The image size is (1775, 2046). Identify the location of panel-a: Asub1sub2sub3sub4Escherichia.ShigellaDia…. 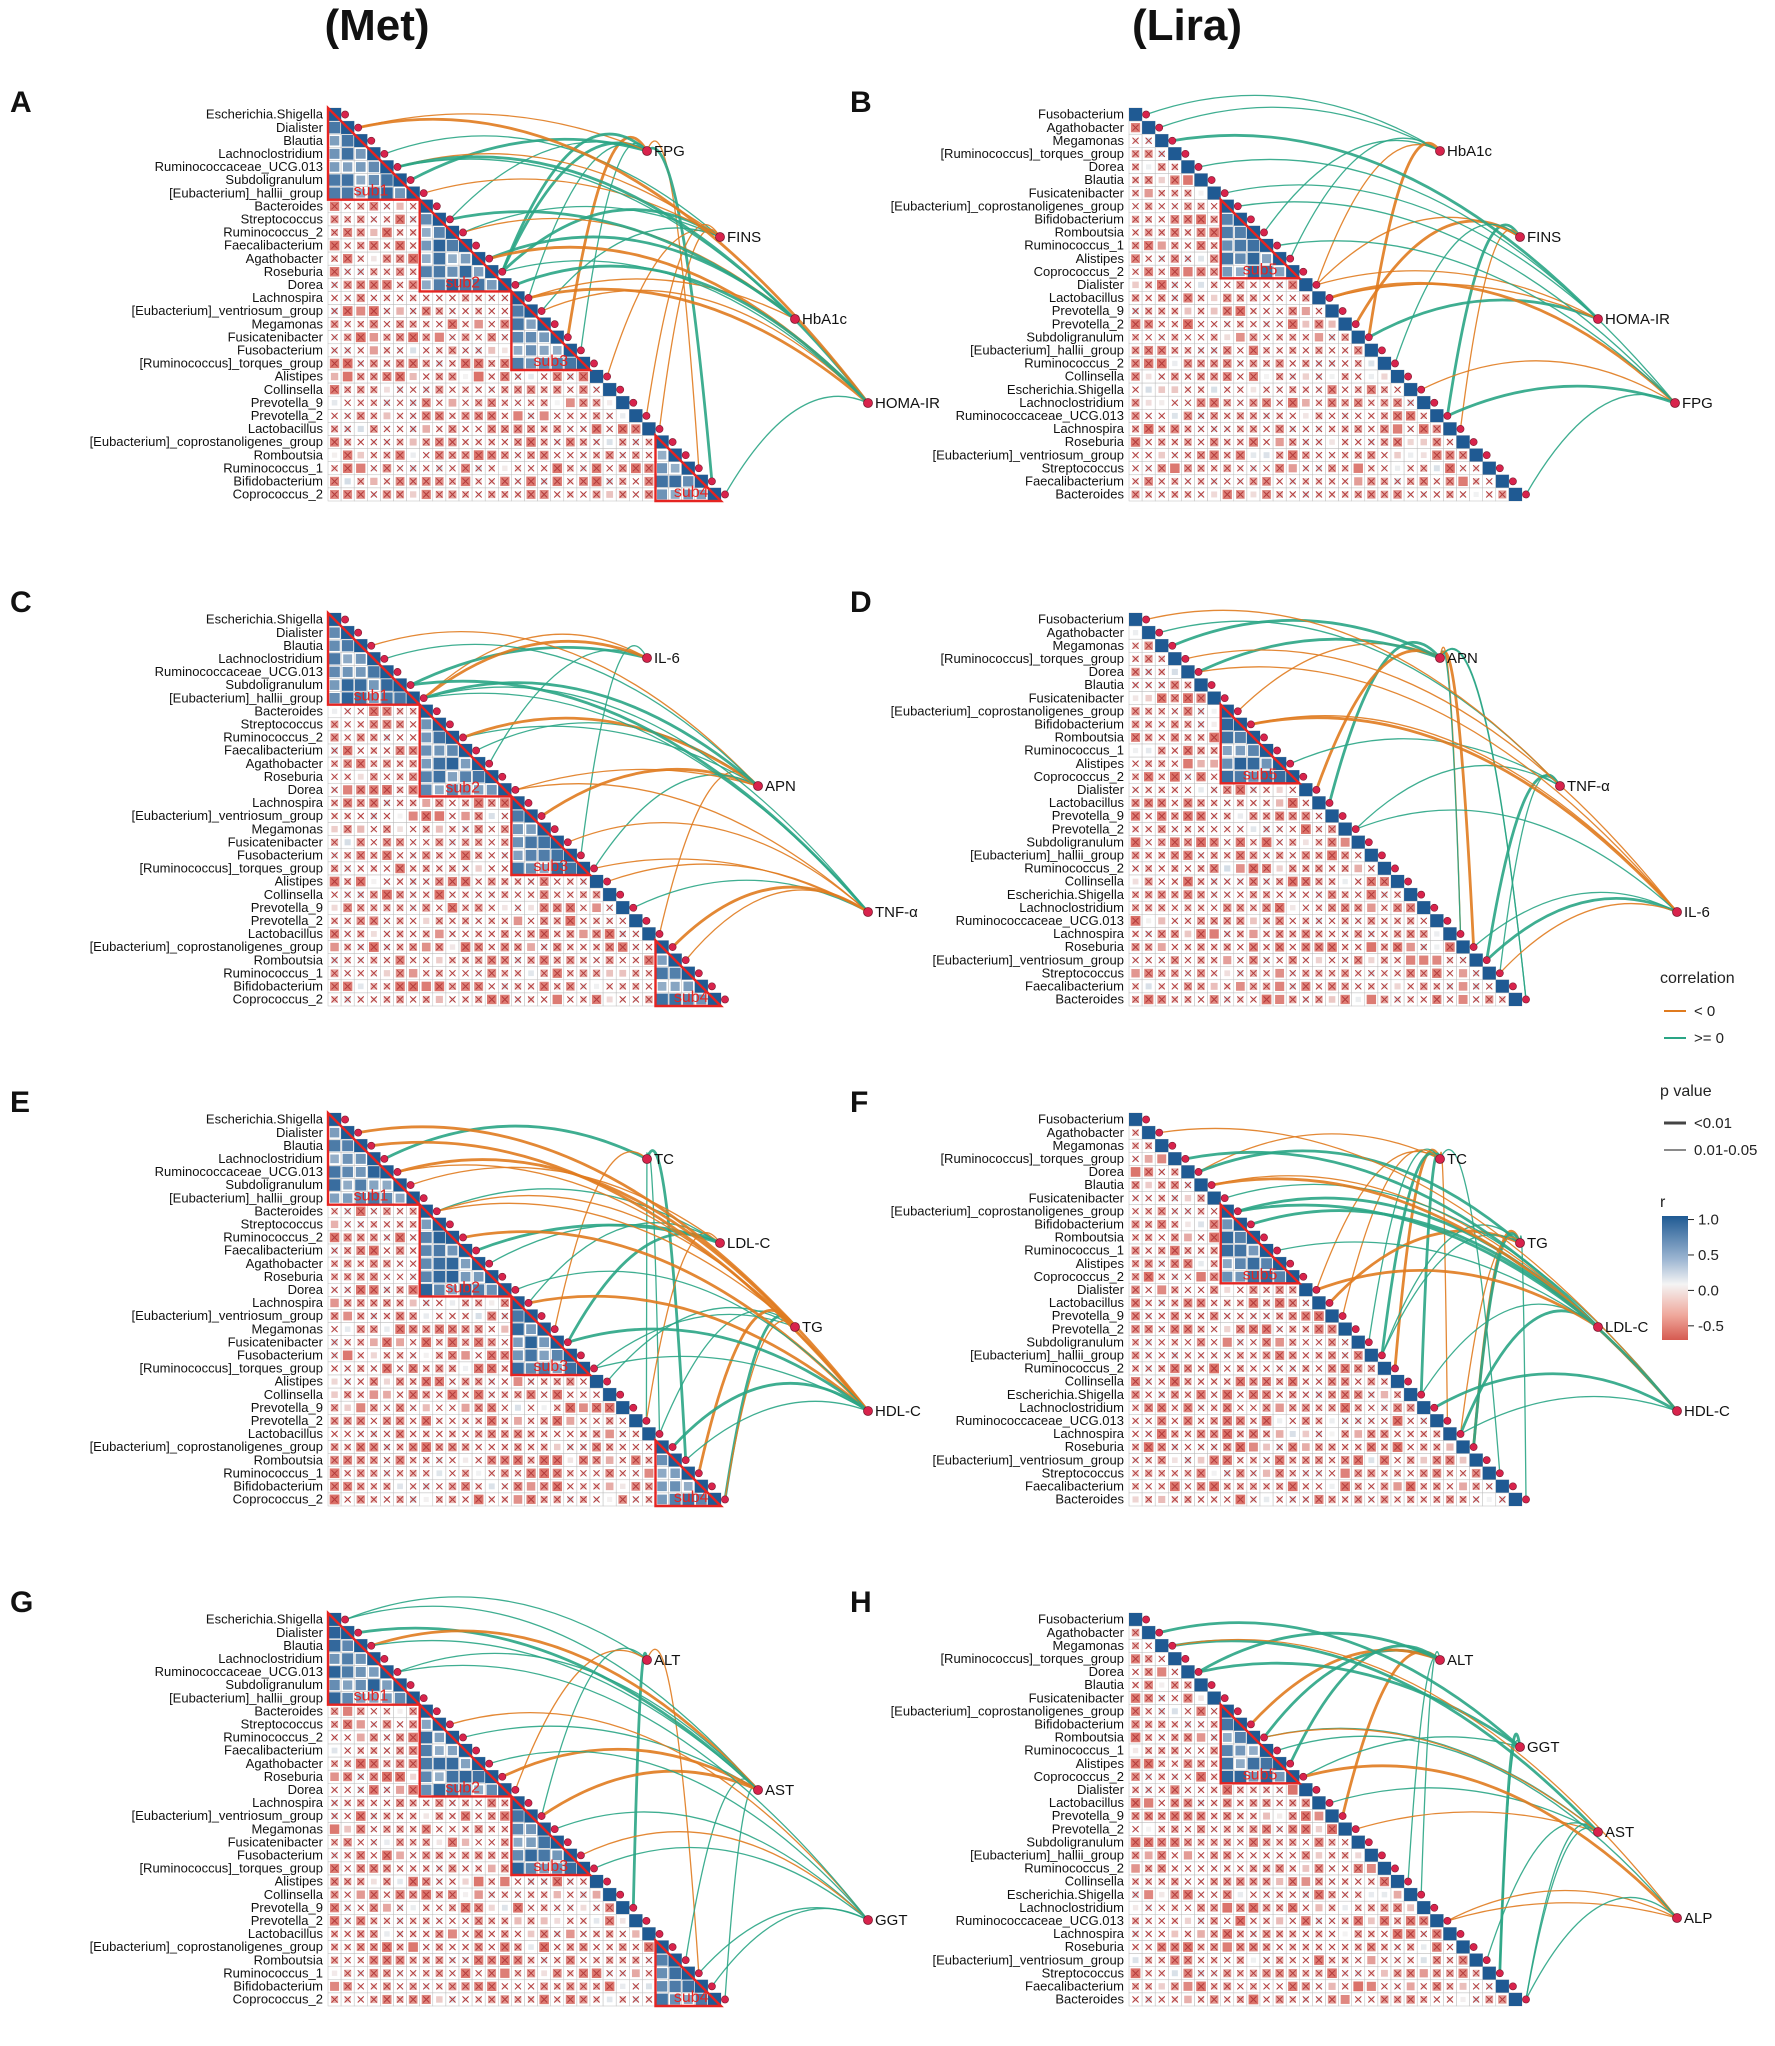
(475, 294).